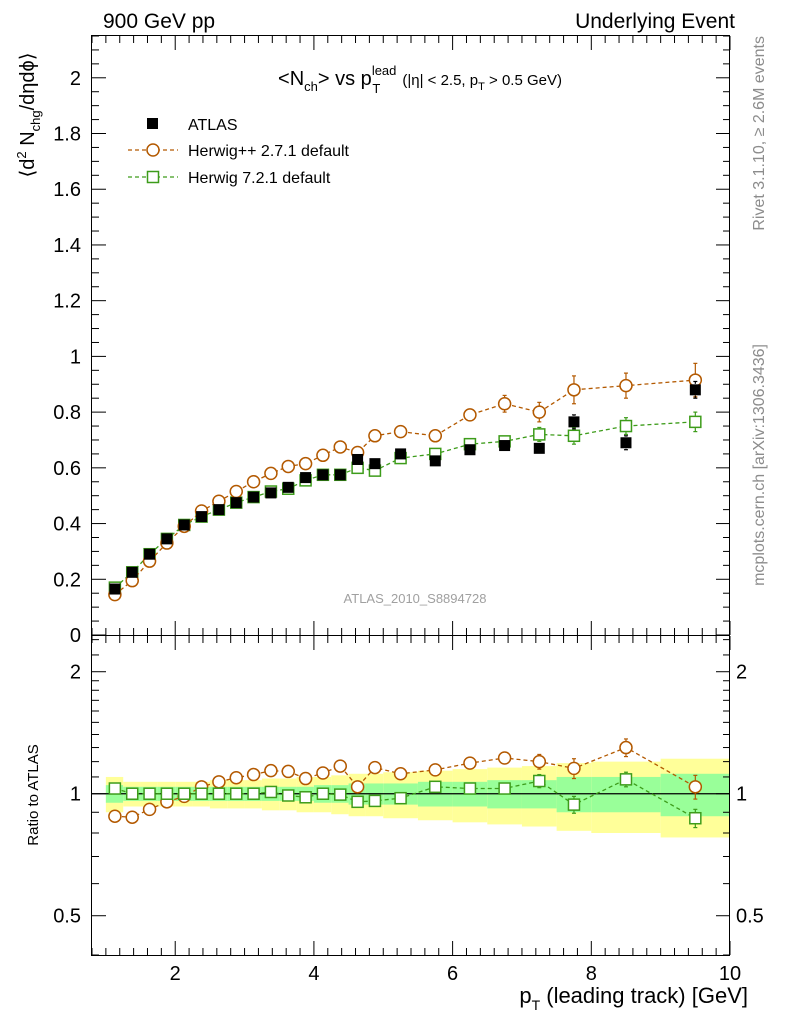 This screenshot has height=1024, width=786. What do you see at coordinates (153, 150) in the screenshot?
I see `legend-herwigpp-marker` at bounding box center [153, 150].